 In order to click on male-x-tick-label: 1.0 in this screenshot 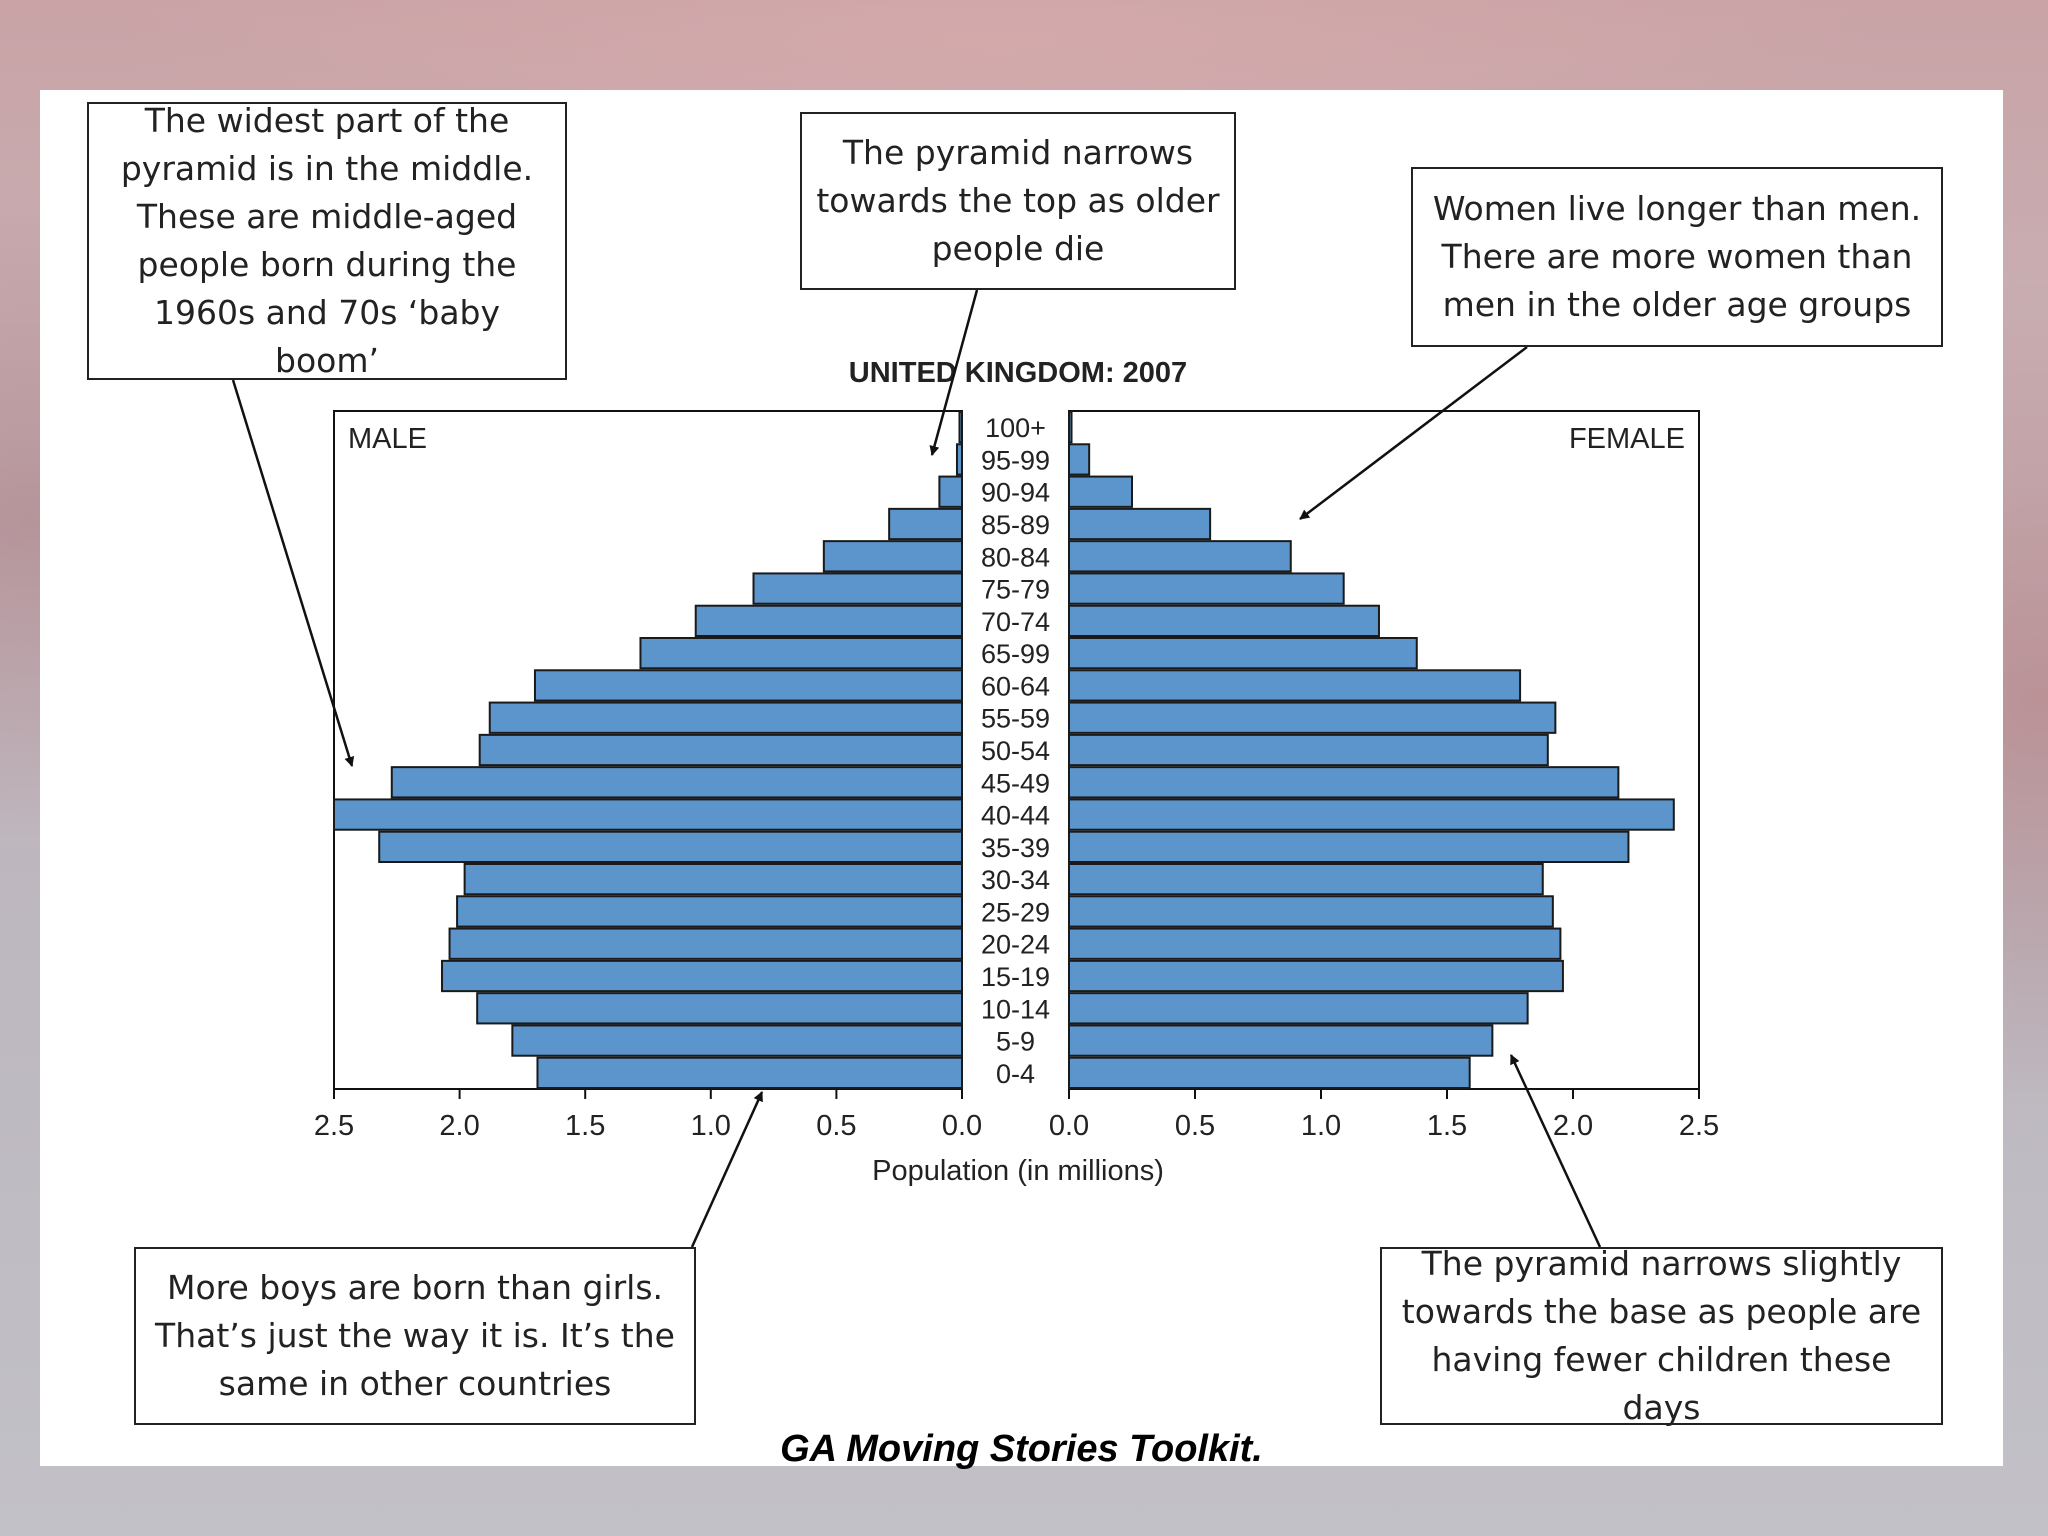, I will do `click(711, 1126)`.